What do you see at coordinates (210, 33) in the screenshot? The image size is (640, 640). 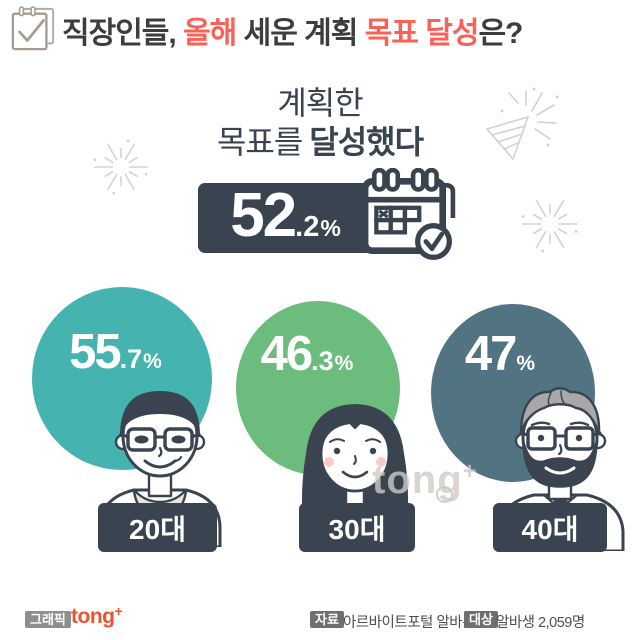 I see `title-accent: 올해` at bounding box center [210, 33].